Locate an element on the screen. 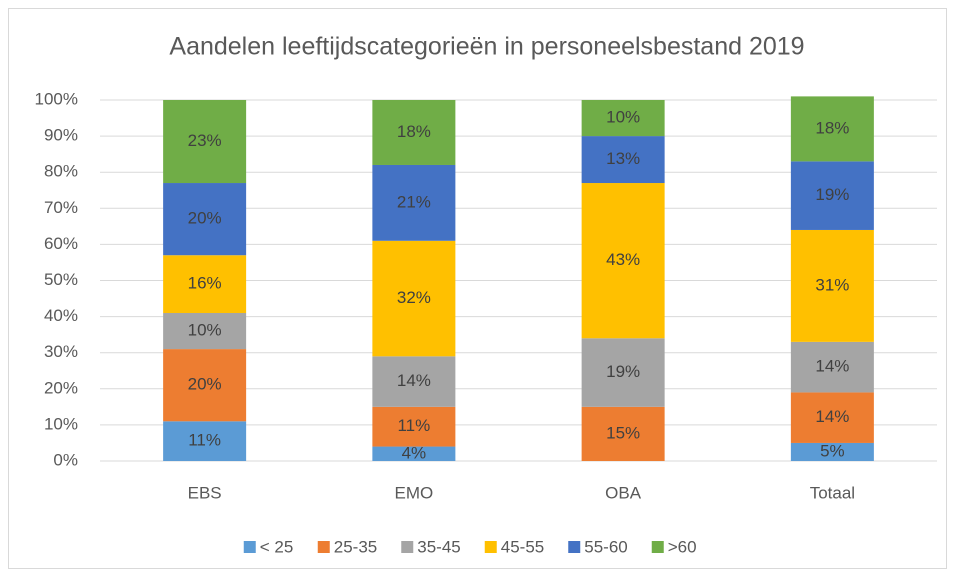  y-tick-label: 20% is located at coordinates (61, 387).